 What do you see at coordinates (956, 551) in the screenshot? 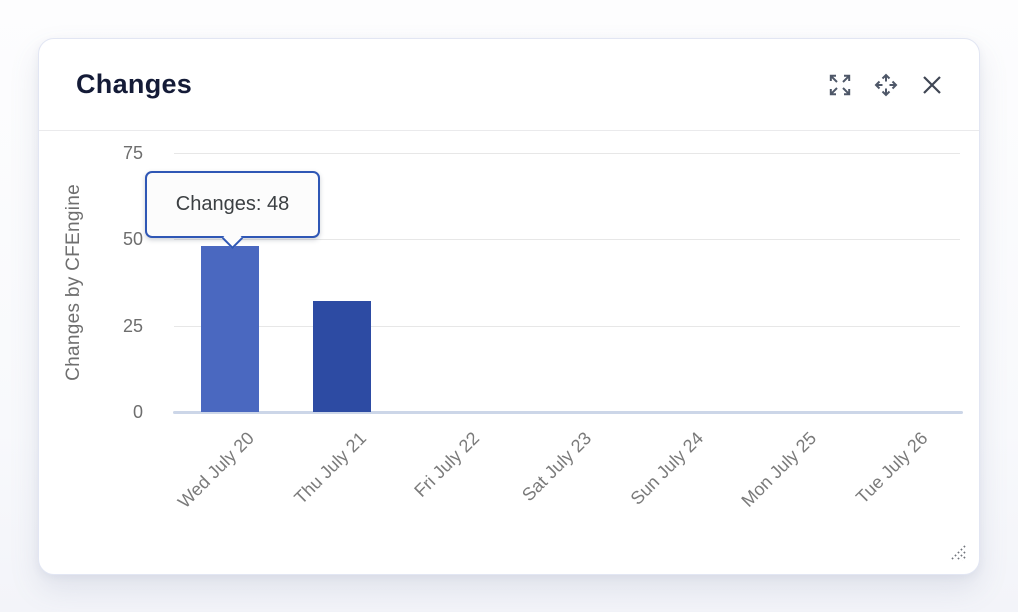
I see `resize-handle-icon` at bounding box center [956, 551].